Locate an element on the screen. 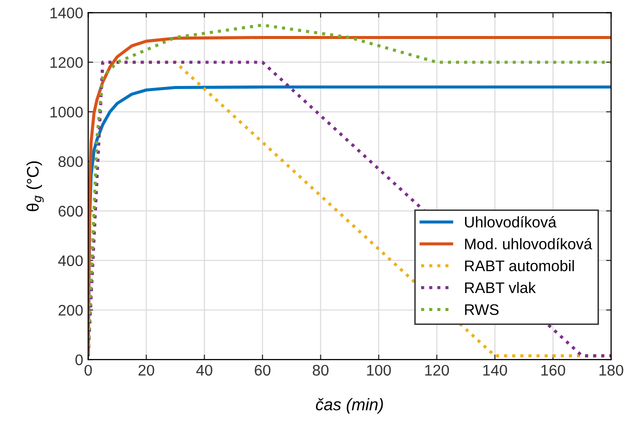 Image resolution: width=630 pixels, height=423 pixels. y-tick-label: 400 is located at coordinates (70, 260).